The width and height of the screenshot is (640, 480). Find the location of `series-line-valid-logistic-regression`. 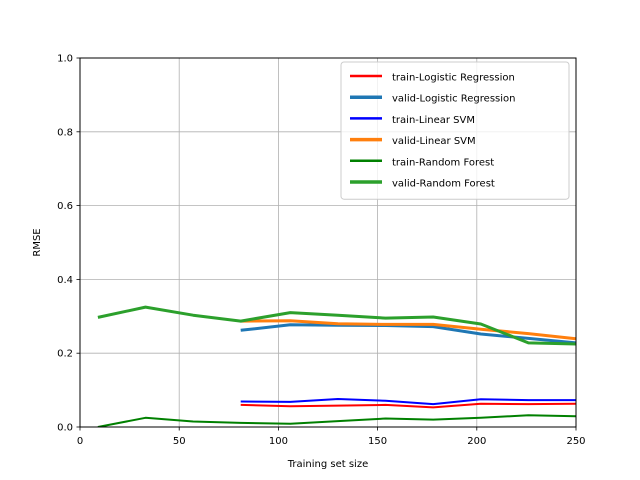

series-line-valid-logistic-regression is located at coordinates (408, 334).